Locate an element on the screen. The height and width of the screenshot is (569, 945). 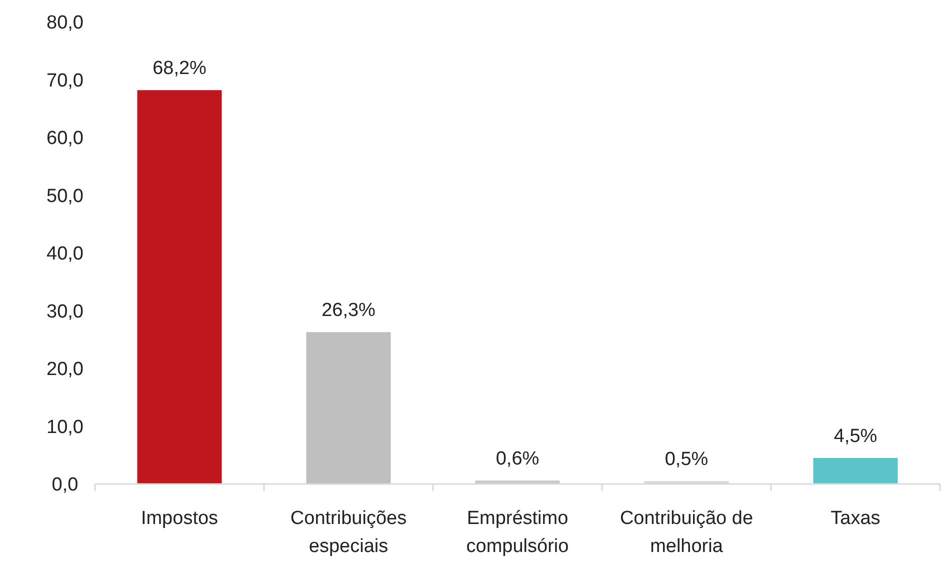
data-label: 4,5% is located at coordinates (856, 437).